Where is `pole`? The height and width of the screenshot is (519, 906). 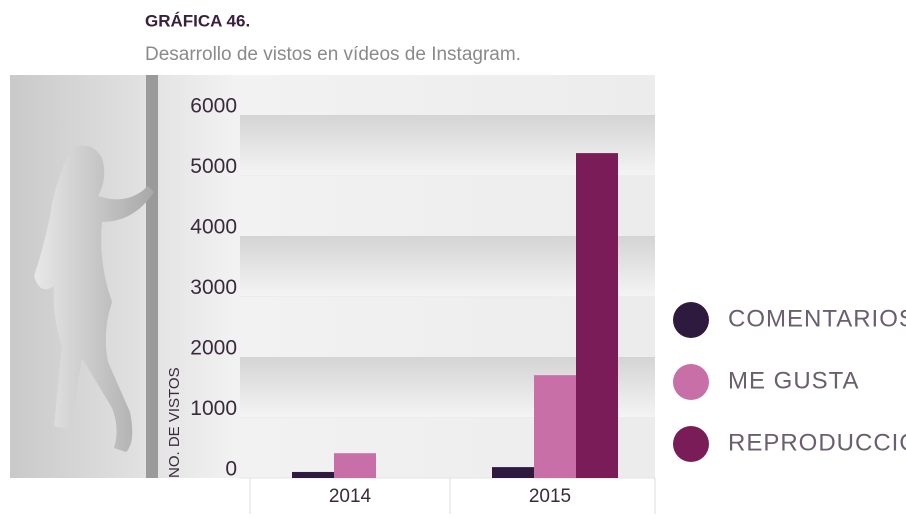
pole is located at coordinates (152, 276).